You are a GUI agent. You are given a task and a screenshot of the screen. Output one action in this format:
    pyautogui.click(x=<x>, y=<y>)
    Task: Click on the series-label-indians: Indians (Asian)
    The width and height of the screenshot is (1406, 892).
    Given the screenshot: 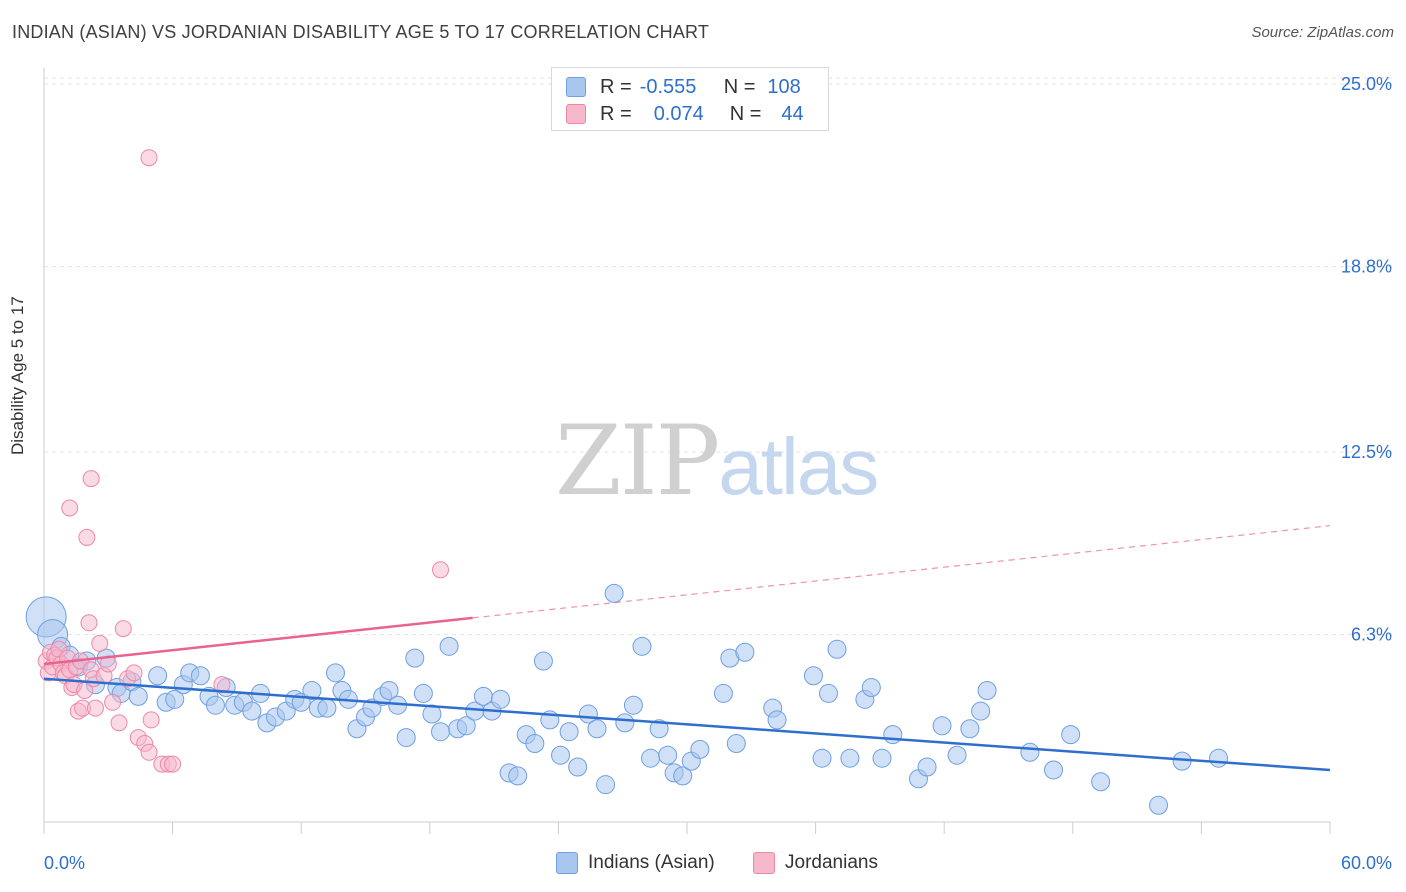 What is the action you would take?
    pyautogui.click(x=651, y=862)
    